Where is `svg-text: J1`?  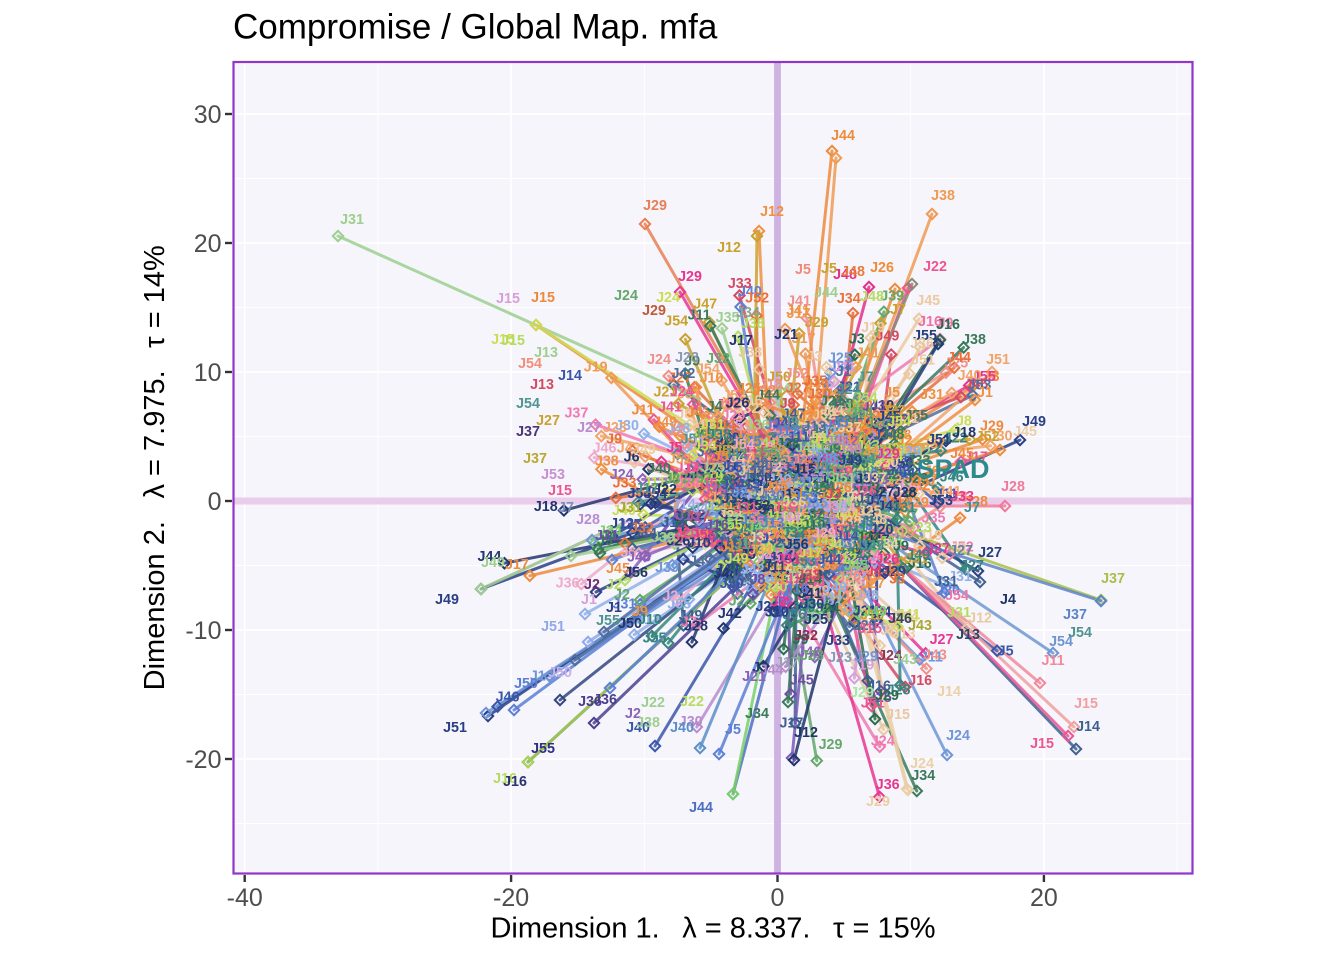 svg-text: J1 is located at coordinates (819, 484).